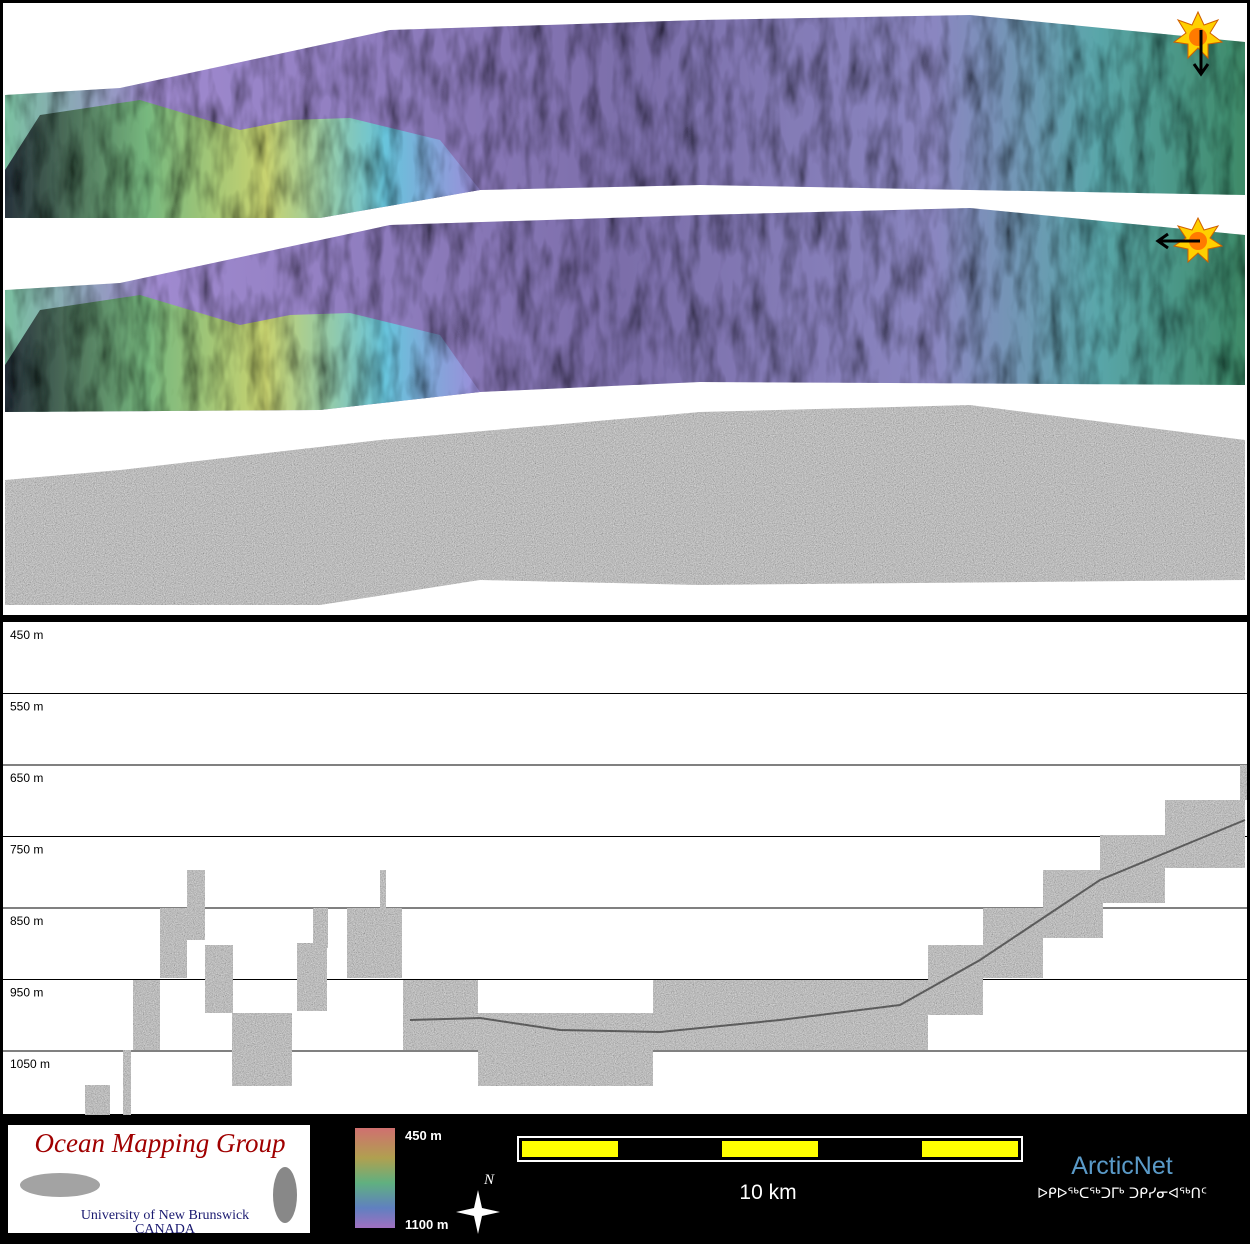  What do you see at coordinates (423, 1135) in the screenshot?
I see `colorbar-top: 450 m` at bounding box center [423, 1135].